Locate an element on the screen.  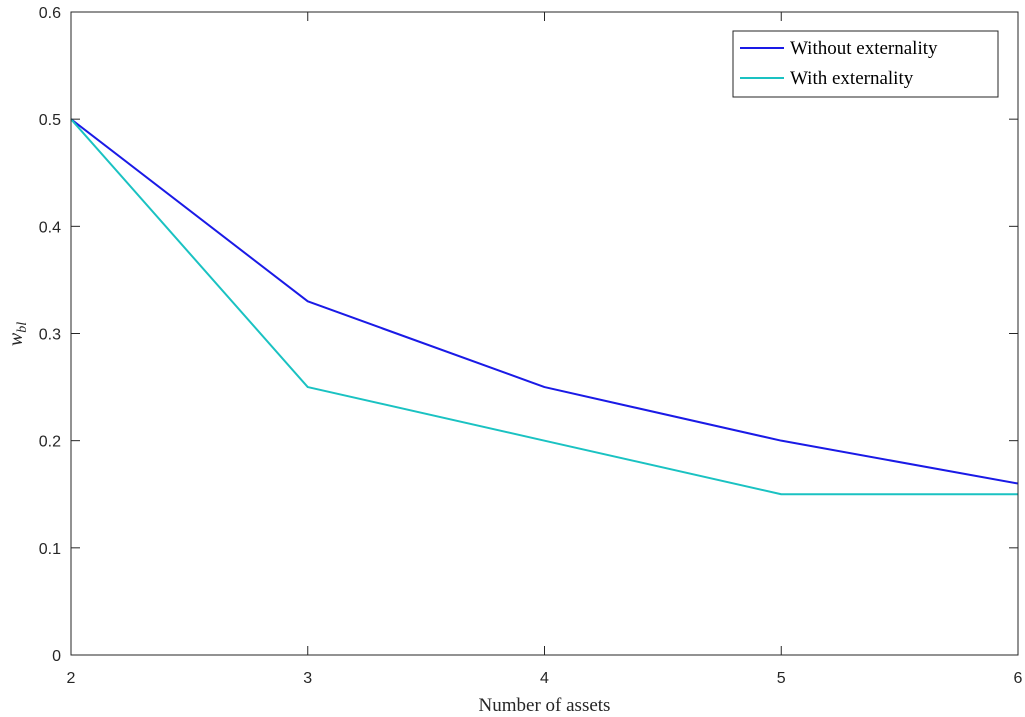
y-tick-label: 0 is located at coordinates (56, 656).